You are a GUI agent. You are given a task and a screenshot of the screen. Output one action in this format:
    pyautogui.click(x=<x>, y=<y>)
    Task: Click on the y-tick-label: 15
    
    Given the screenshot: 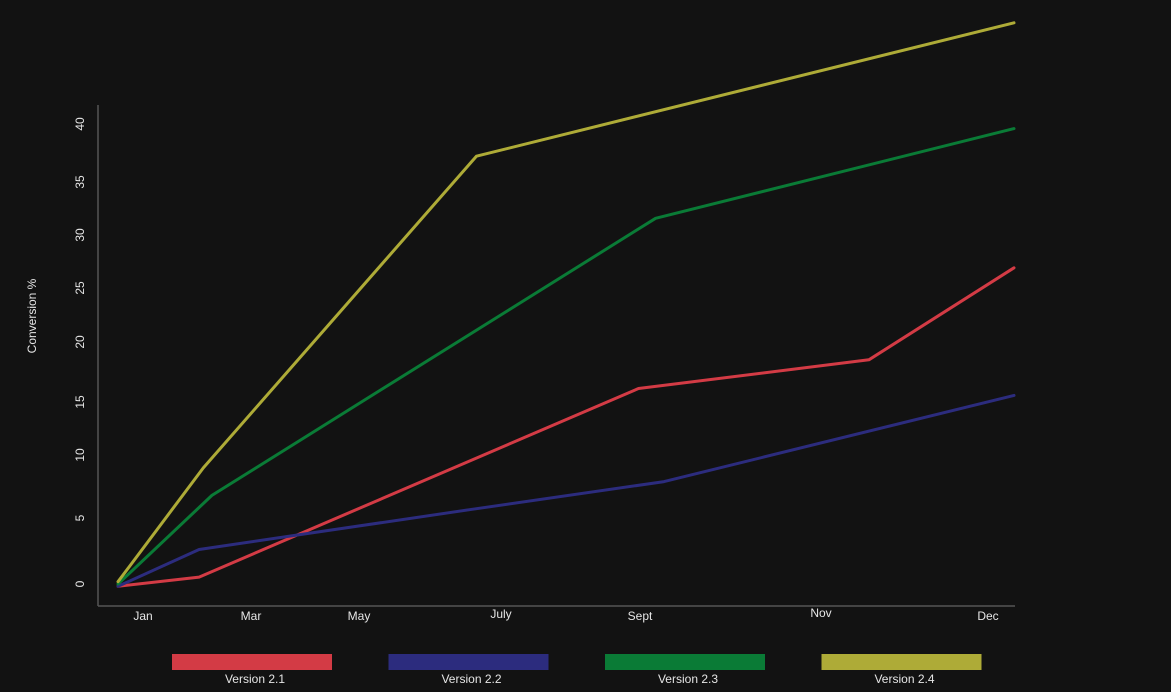 What is the action you would take?
    pyautogui.click(x=80, y=402)
    